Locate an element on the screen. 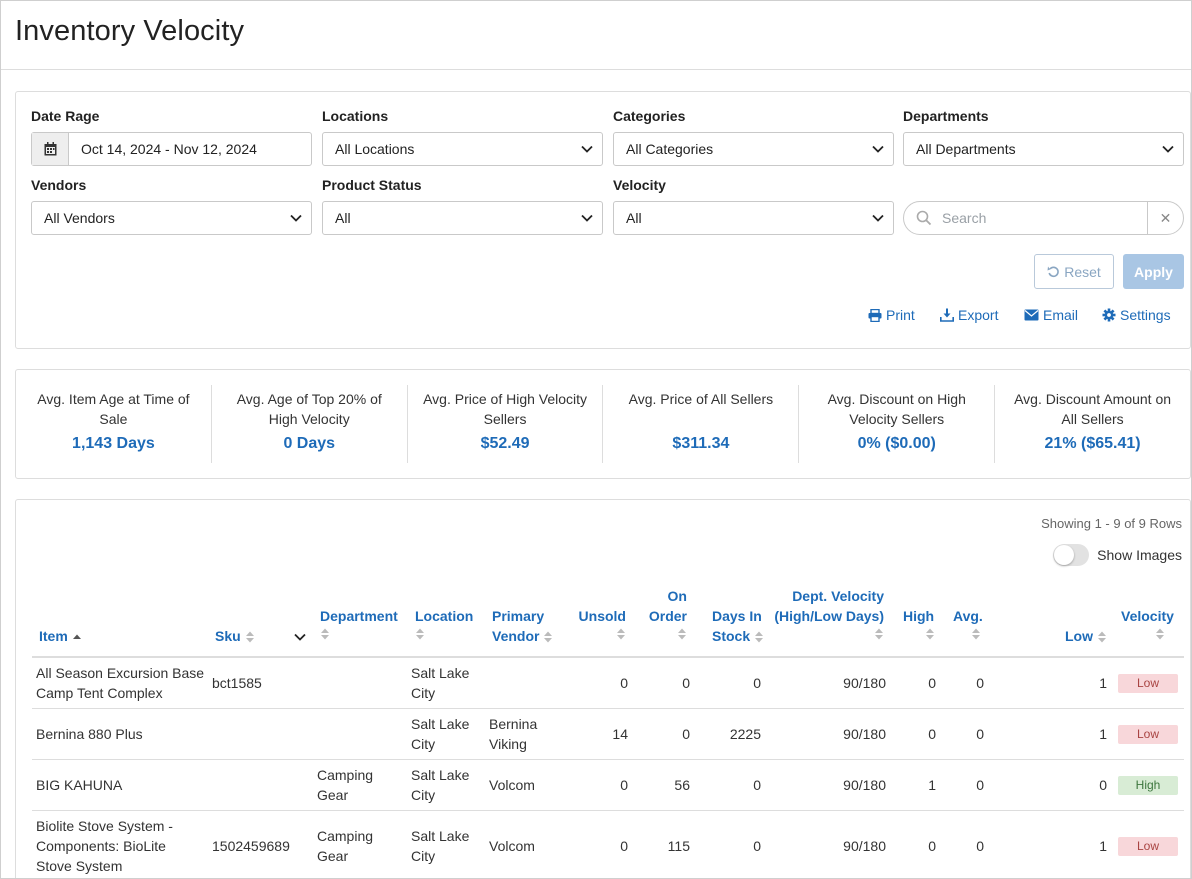 The image size is (1192, 879). col-on-order: On Order is located at coordinates (664, 616).